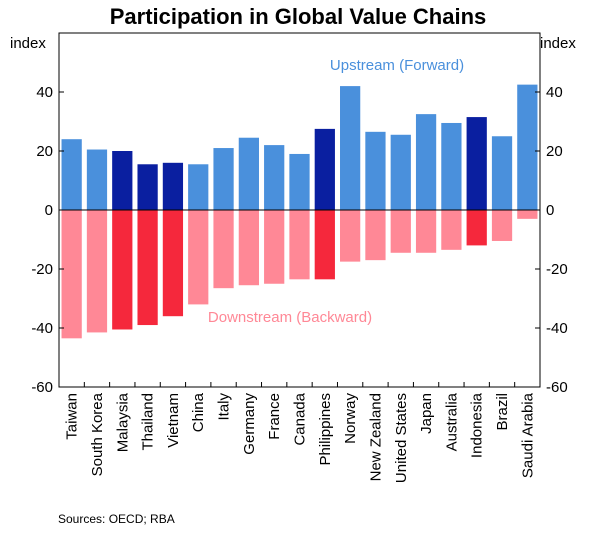 This screenshot has height=534, width=597. Describe the element at coordinates (426, 413) in the screenshot. I see `category-label: Japan` at that location.